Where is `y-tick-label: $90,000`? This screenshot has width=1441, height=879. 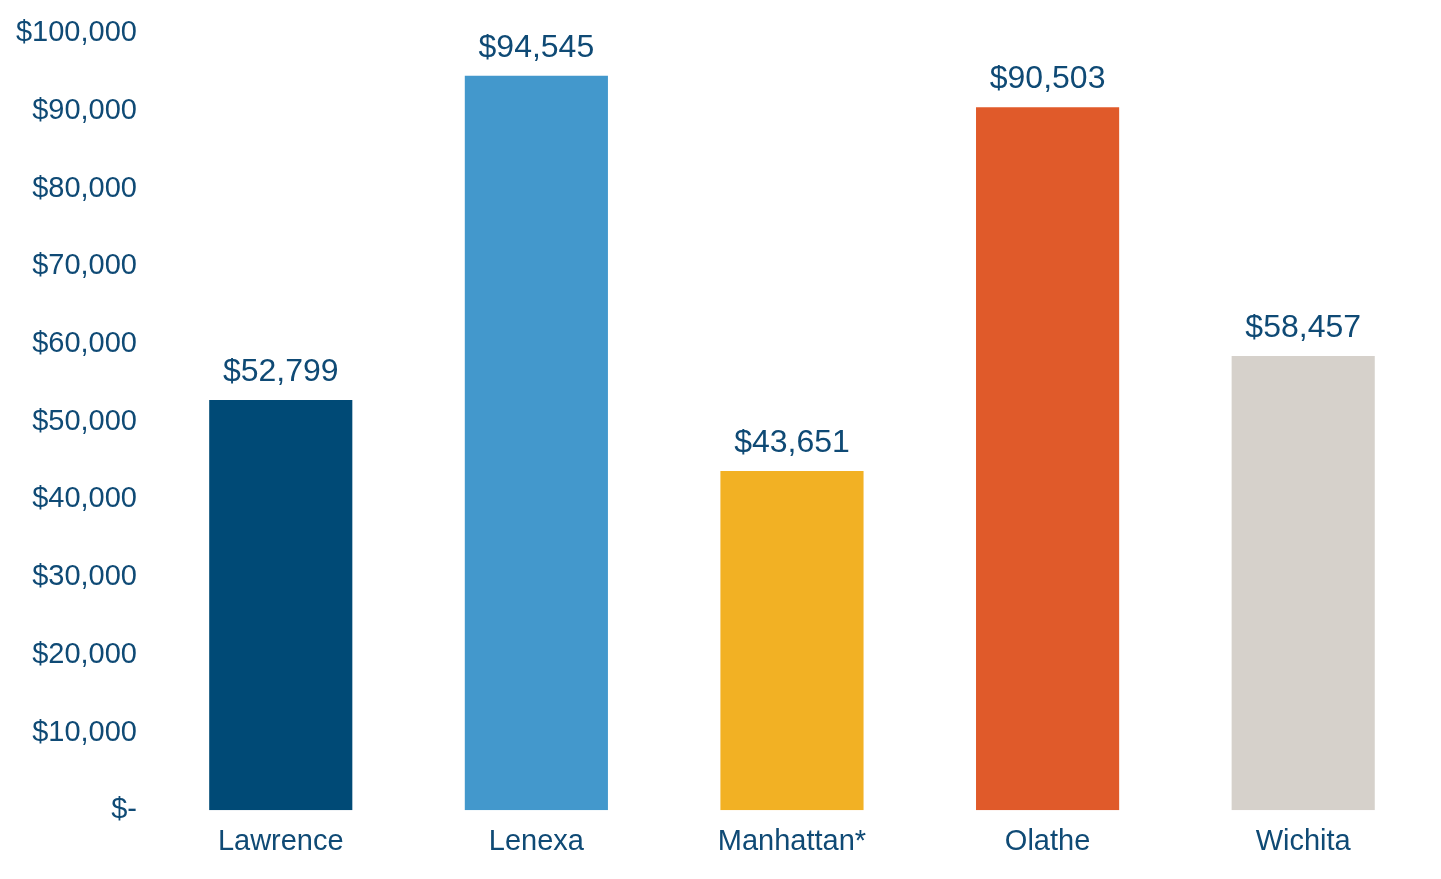
y-tick-label: $90,000 is located at coordinates (84, 109).